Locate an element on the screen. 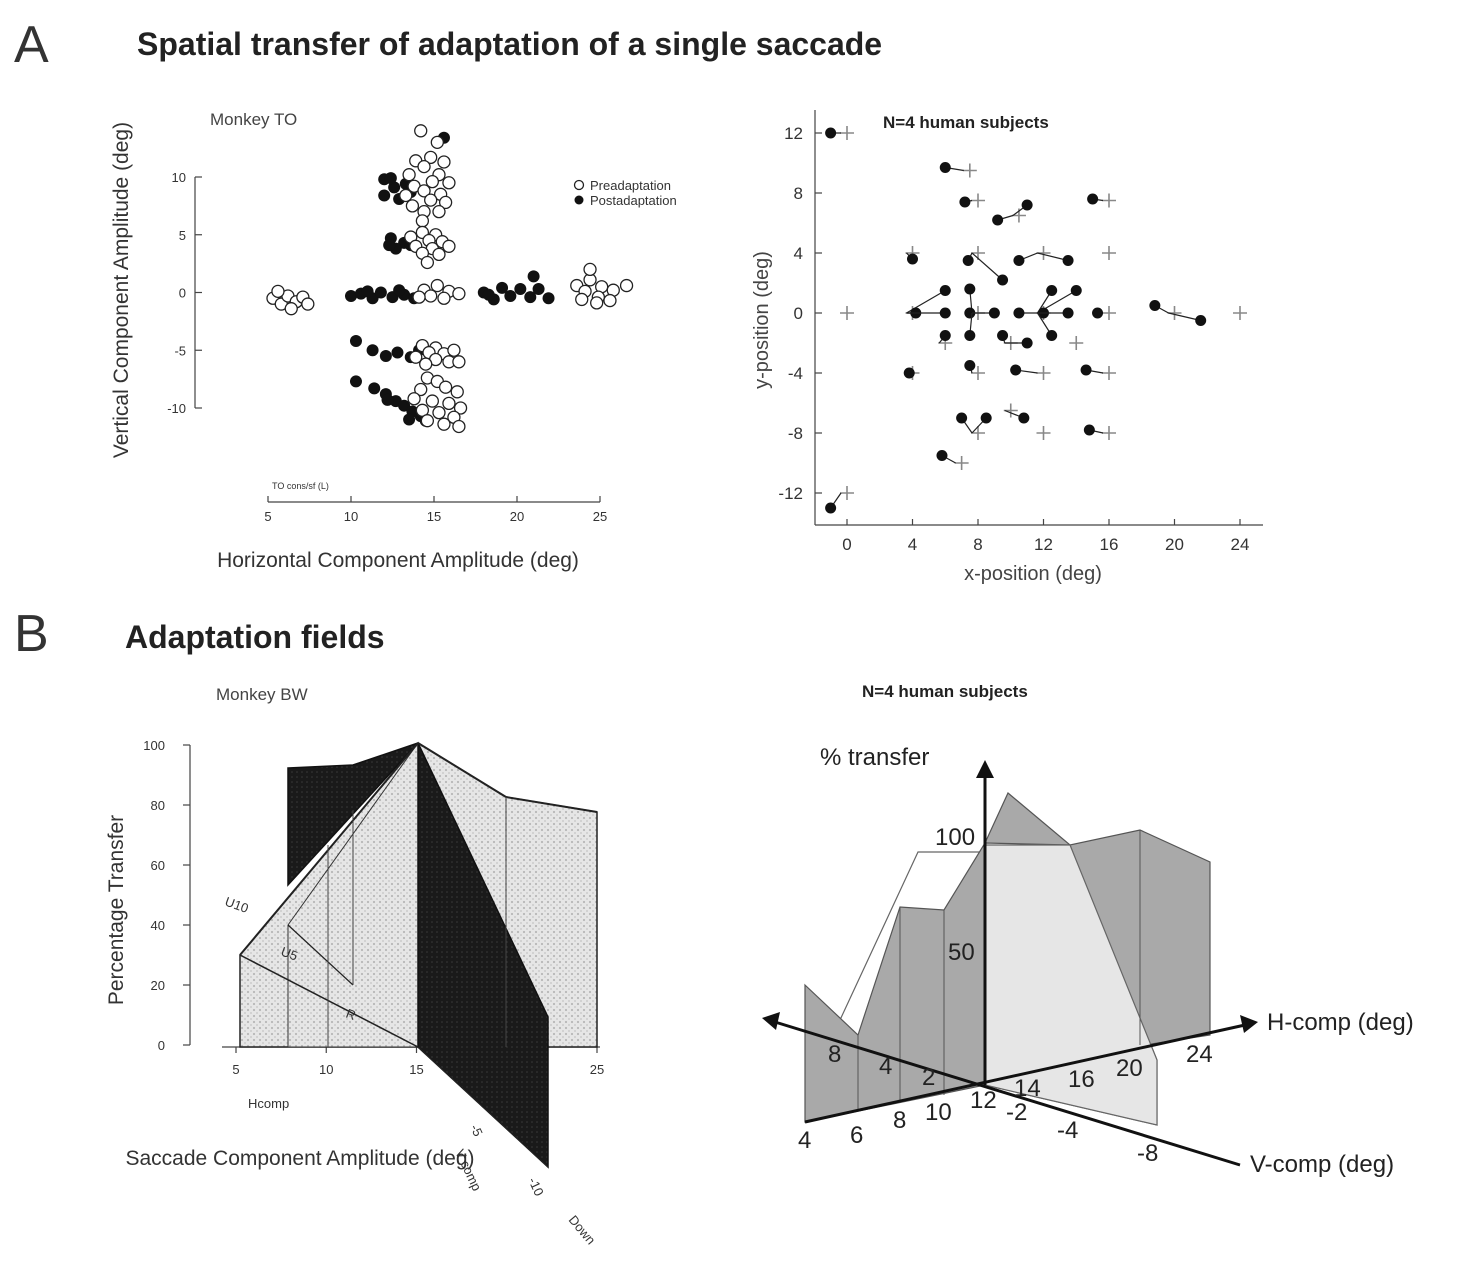 This screenshot has width=1459, height=1274. down-label: Down is located at coordinates (582, 1229).